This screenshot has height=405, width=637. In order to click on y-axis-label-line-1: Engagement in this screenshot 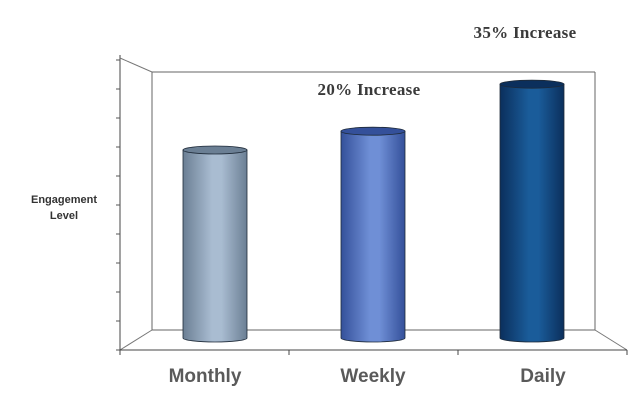, I will do `click(64, 200)`.